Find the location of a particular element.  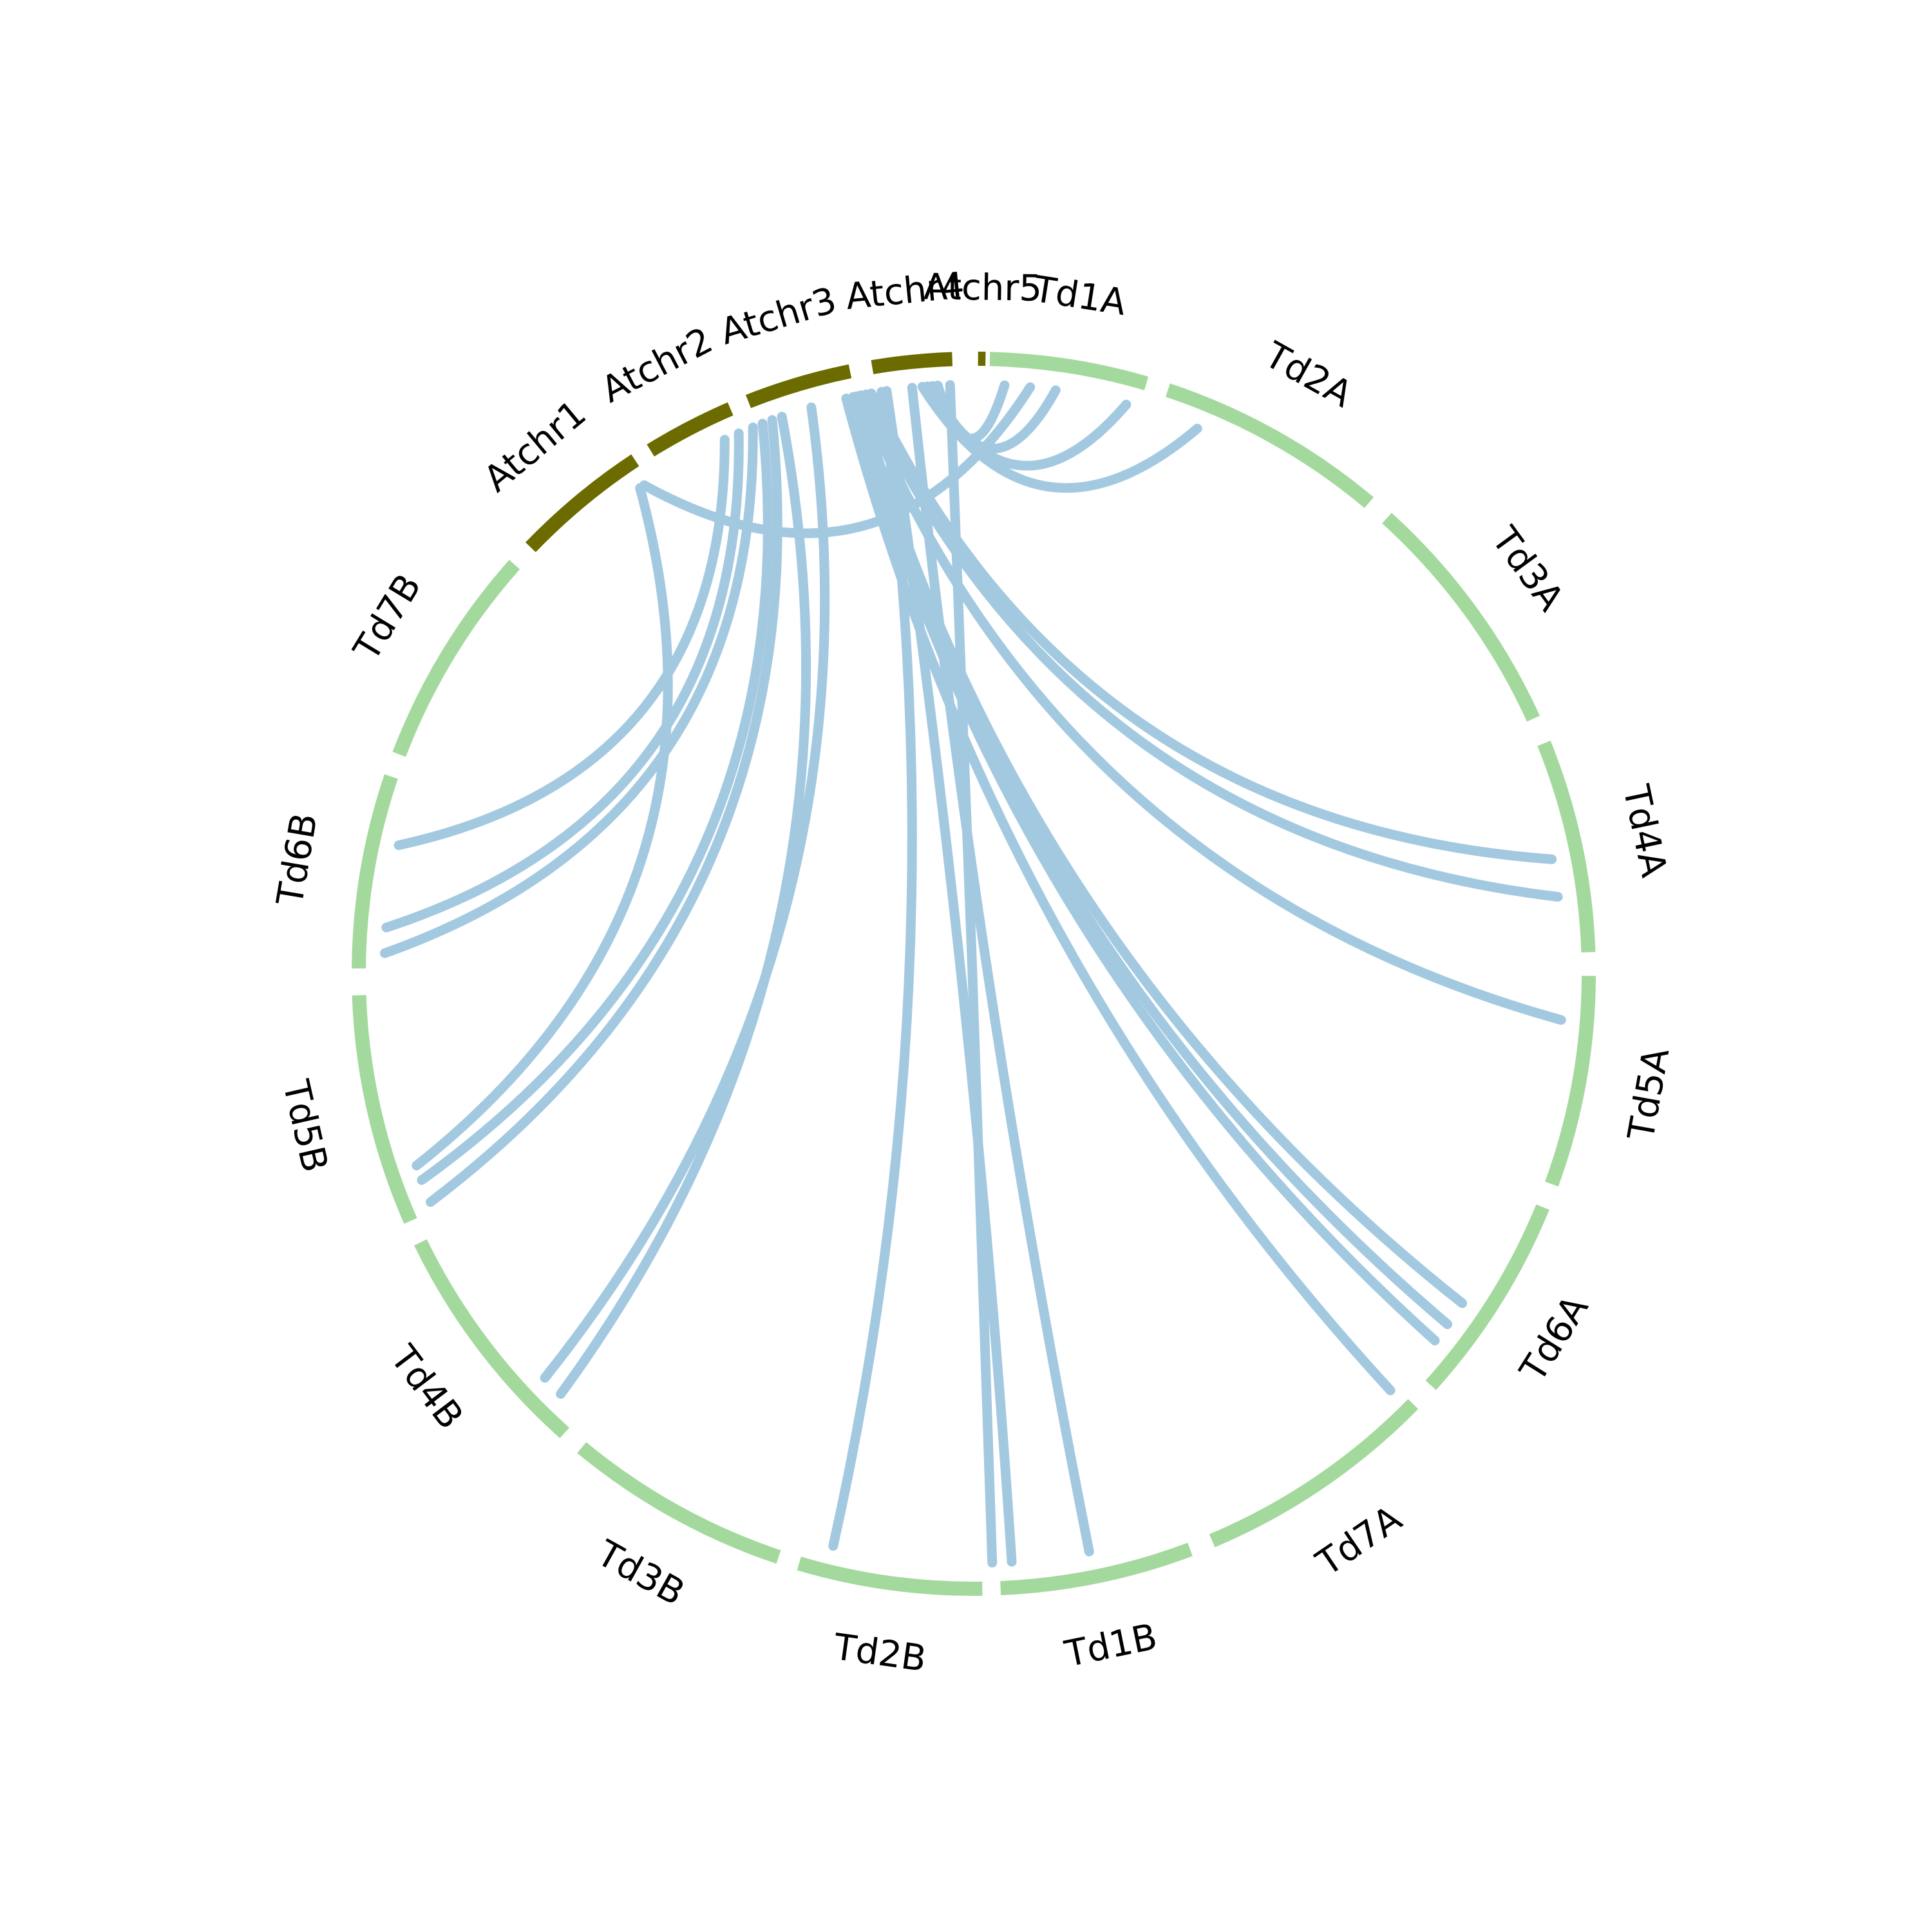

segment-label-td1a: Td1A is located at coordinates (1079, 296).